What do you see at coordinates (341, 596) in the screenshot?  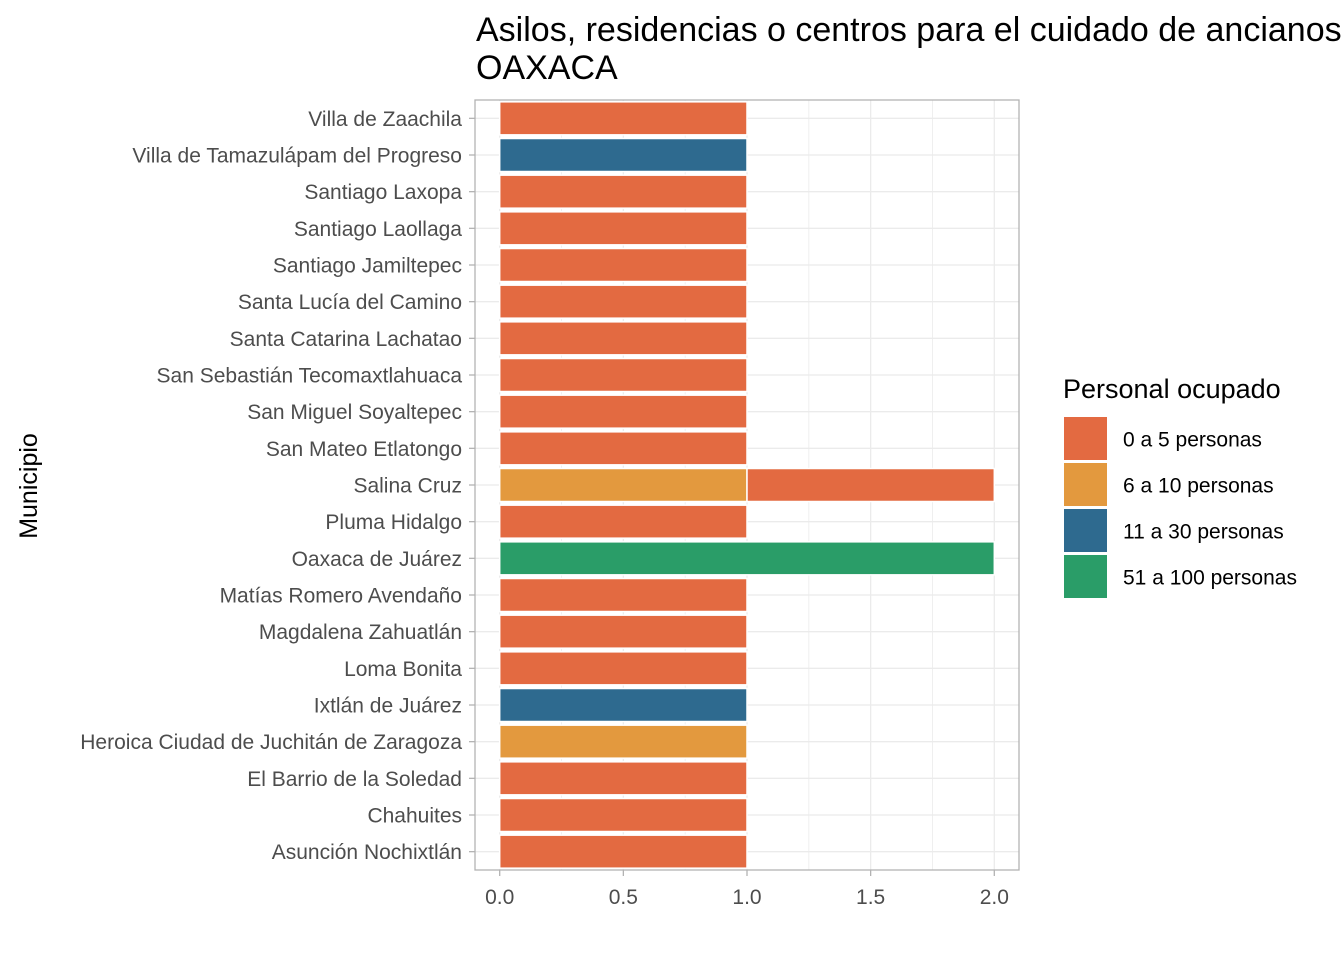 I see `y-tick-label: Matías Romero Avendaño` at bounding box center [341, 596].